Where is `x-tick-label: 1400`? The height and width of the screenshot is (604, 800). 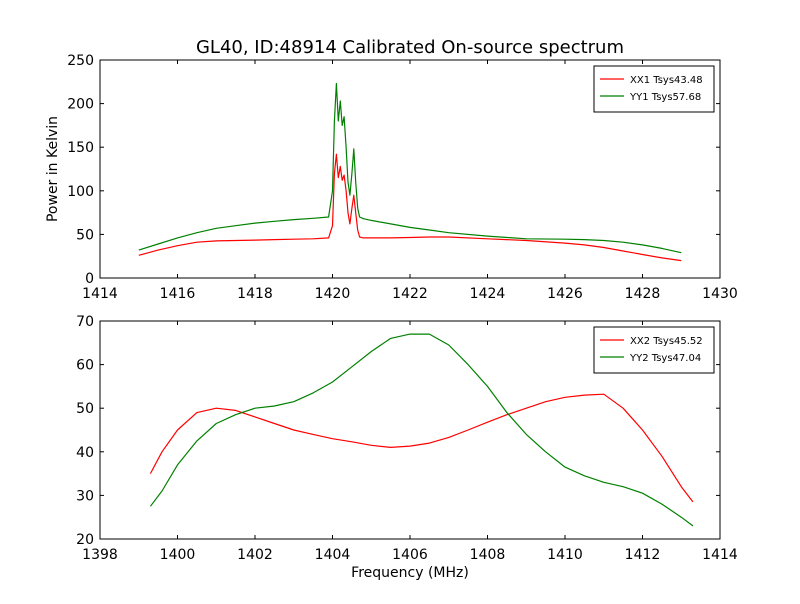
x-tick-label: 1400 is located at coordinates (178, 555).